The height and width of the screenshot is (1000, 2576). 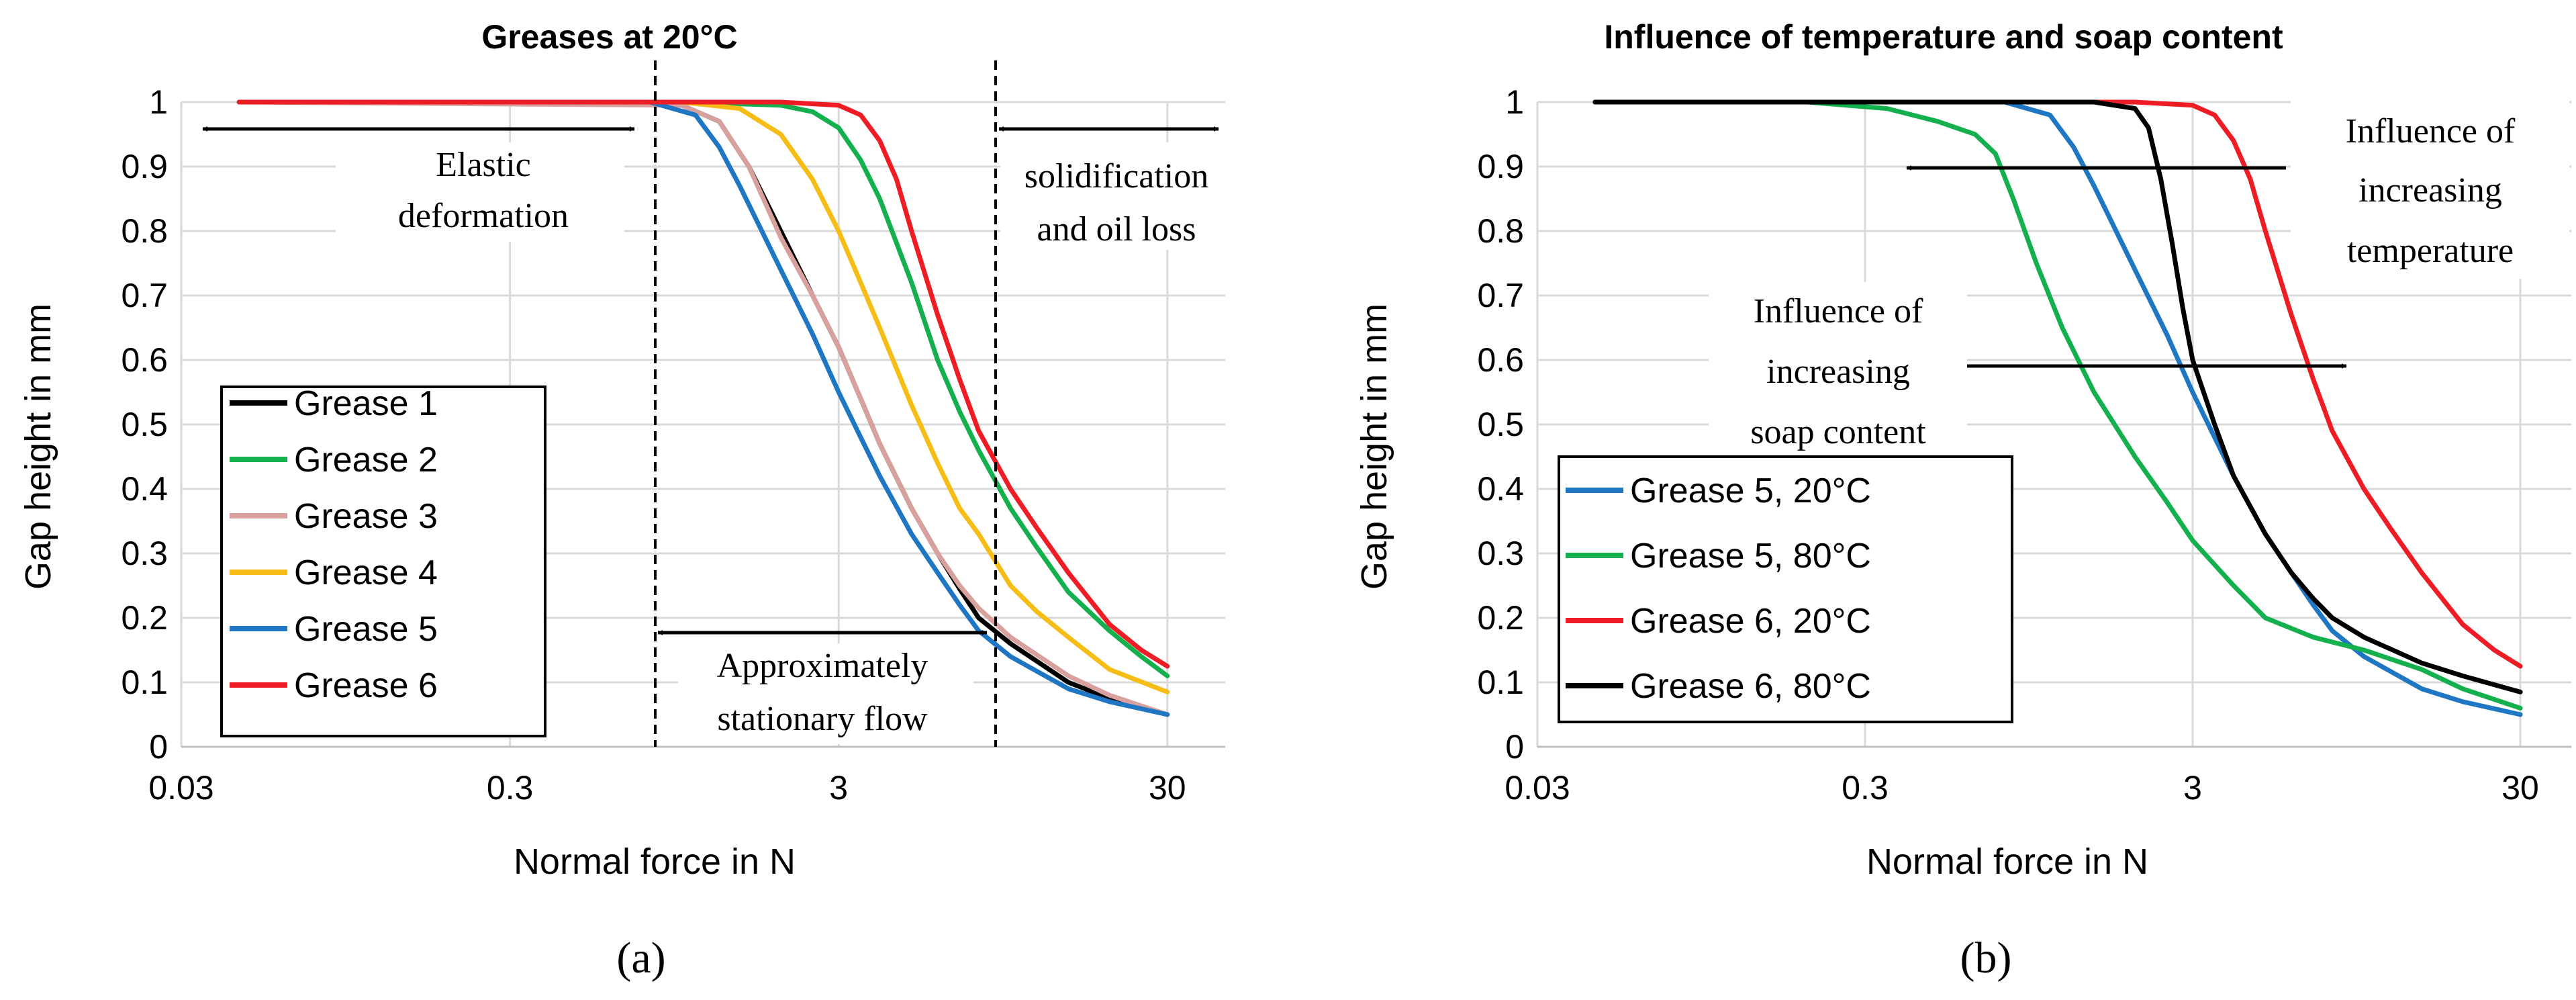 What do you see at coordinates (1500, 553) in the screenshot?
I see `y-tick-label-b: 0.3` at bounding box center [1500, 553].